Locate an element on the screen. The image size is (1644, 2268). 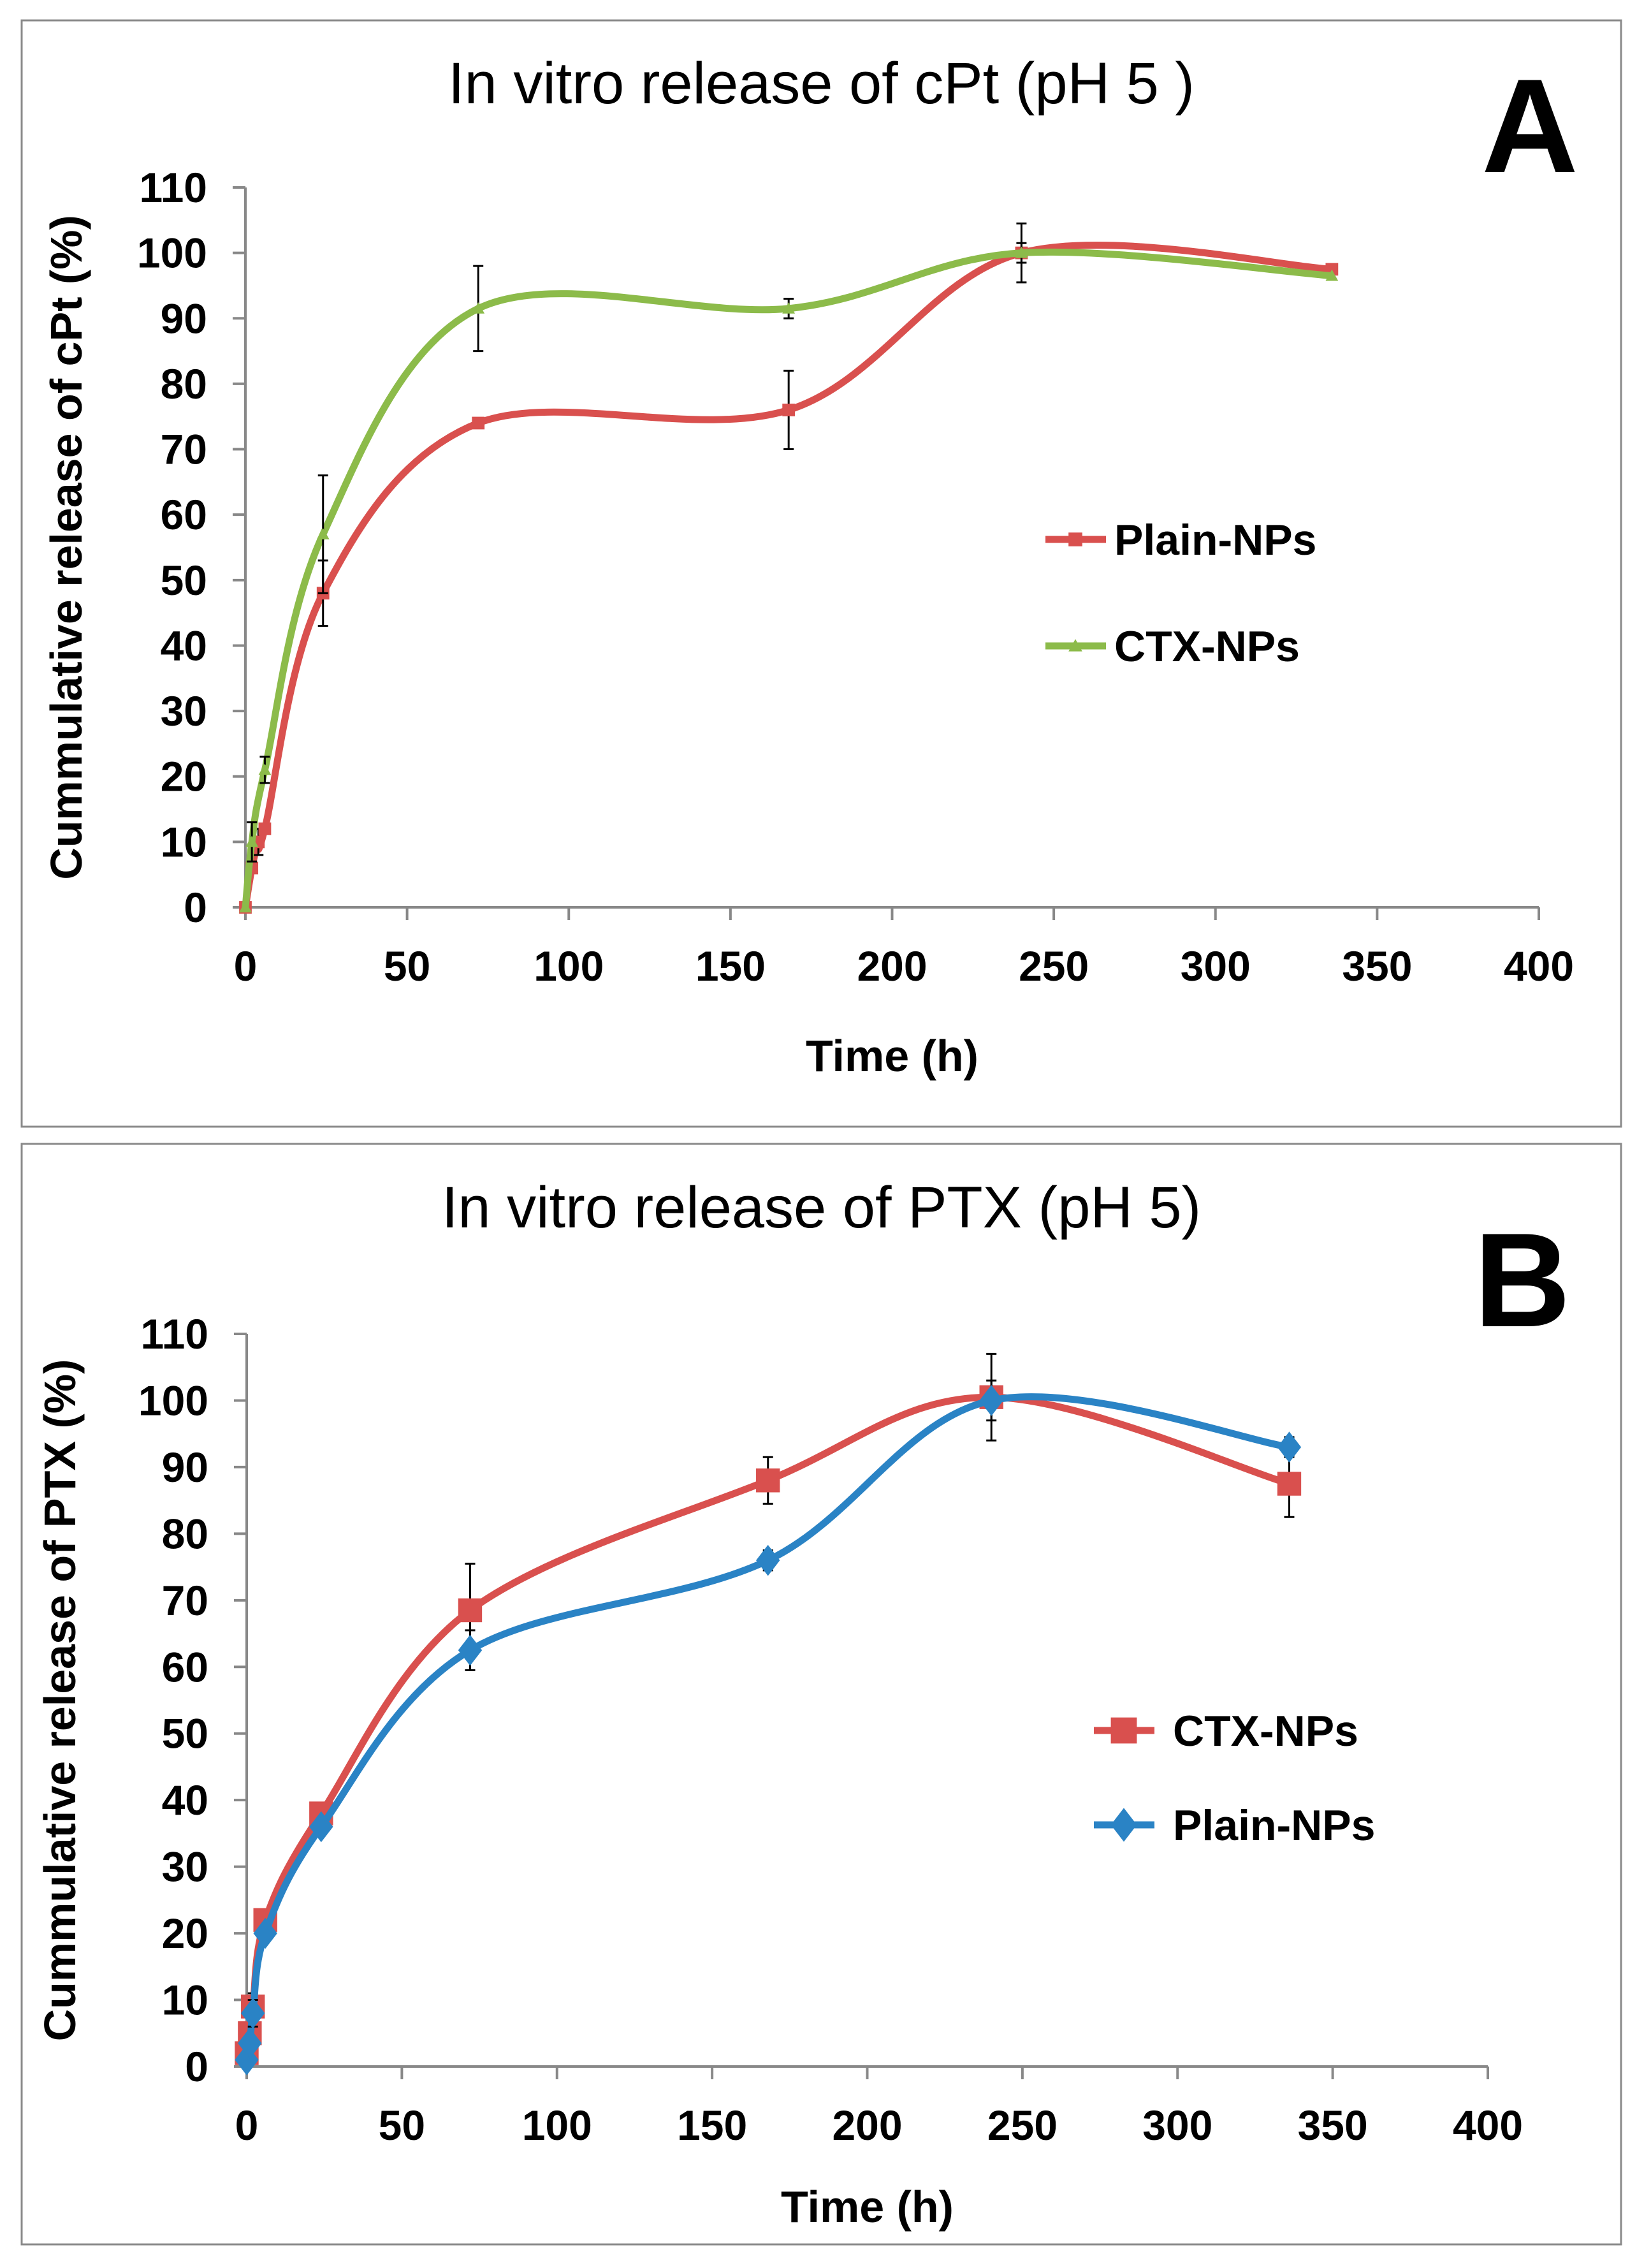
panel-label: A is located at coordinates (1530, 126).